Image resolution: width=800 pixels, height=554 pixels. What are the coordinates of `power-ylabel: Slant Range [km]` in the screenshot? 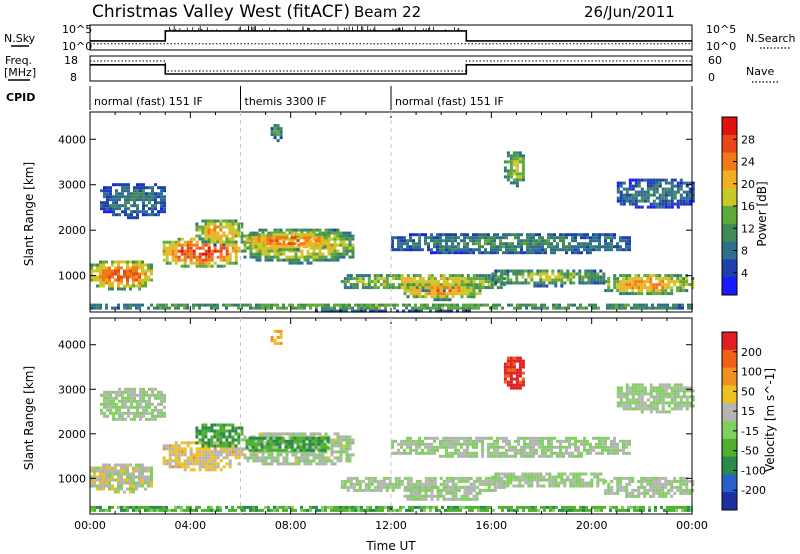 It's located at (29, 214).